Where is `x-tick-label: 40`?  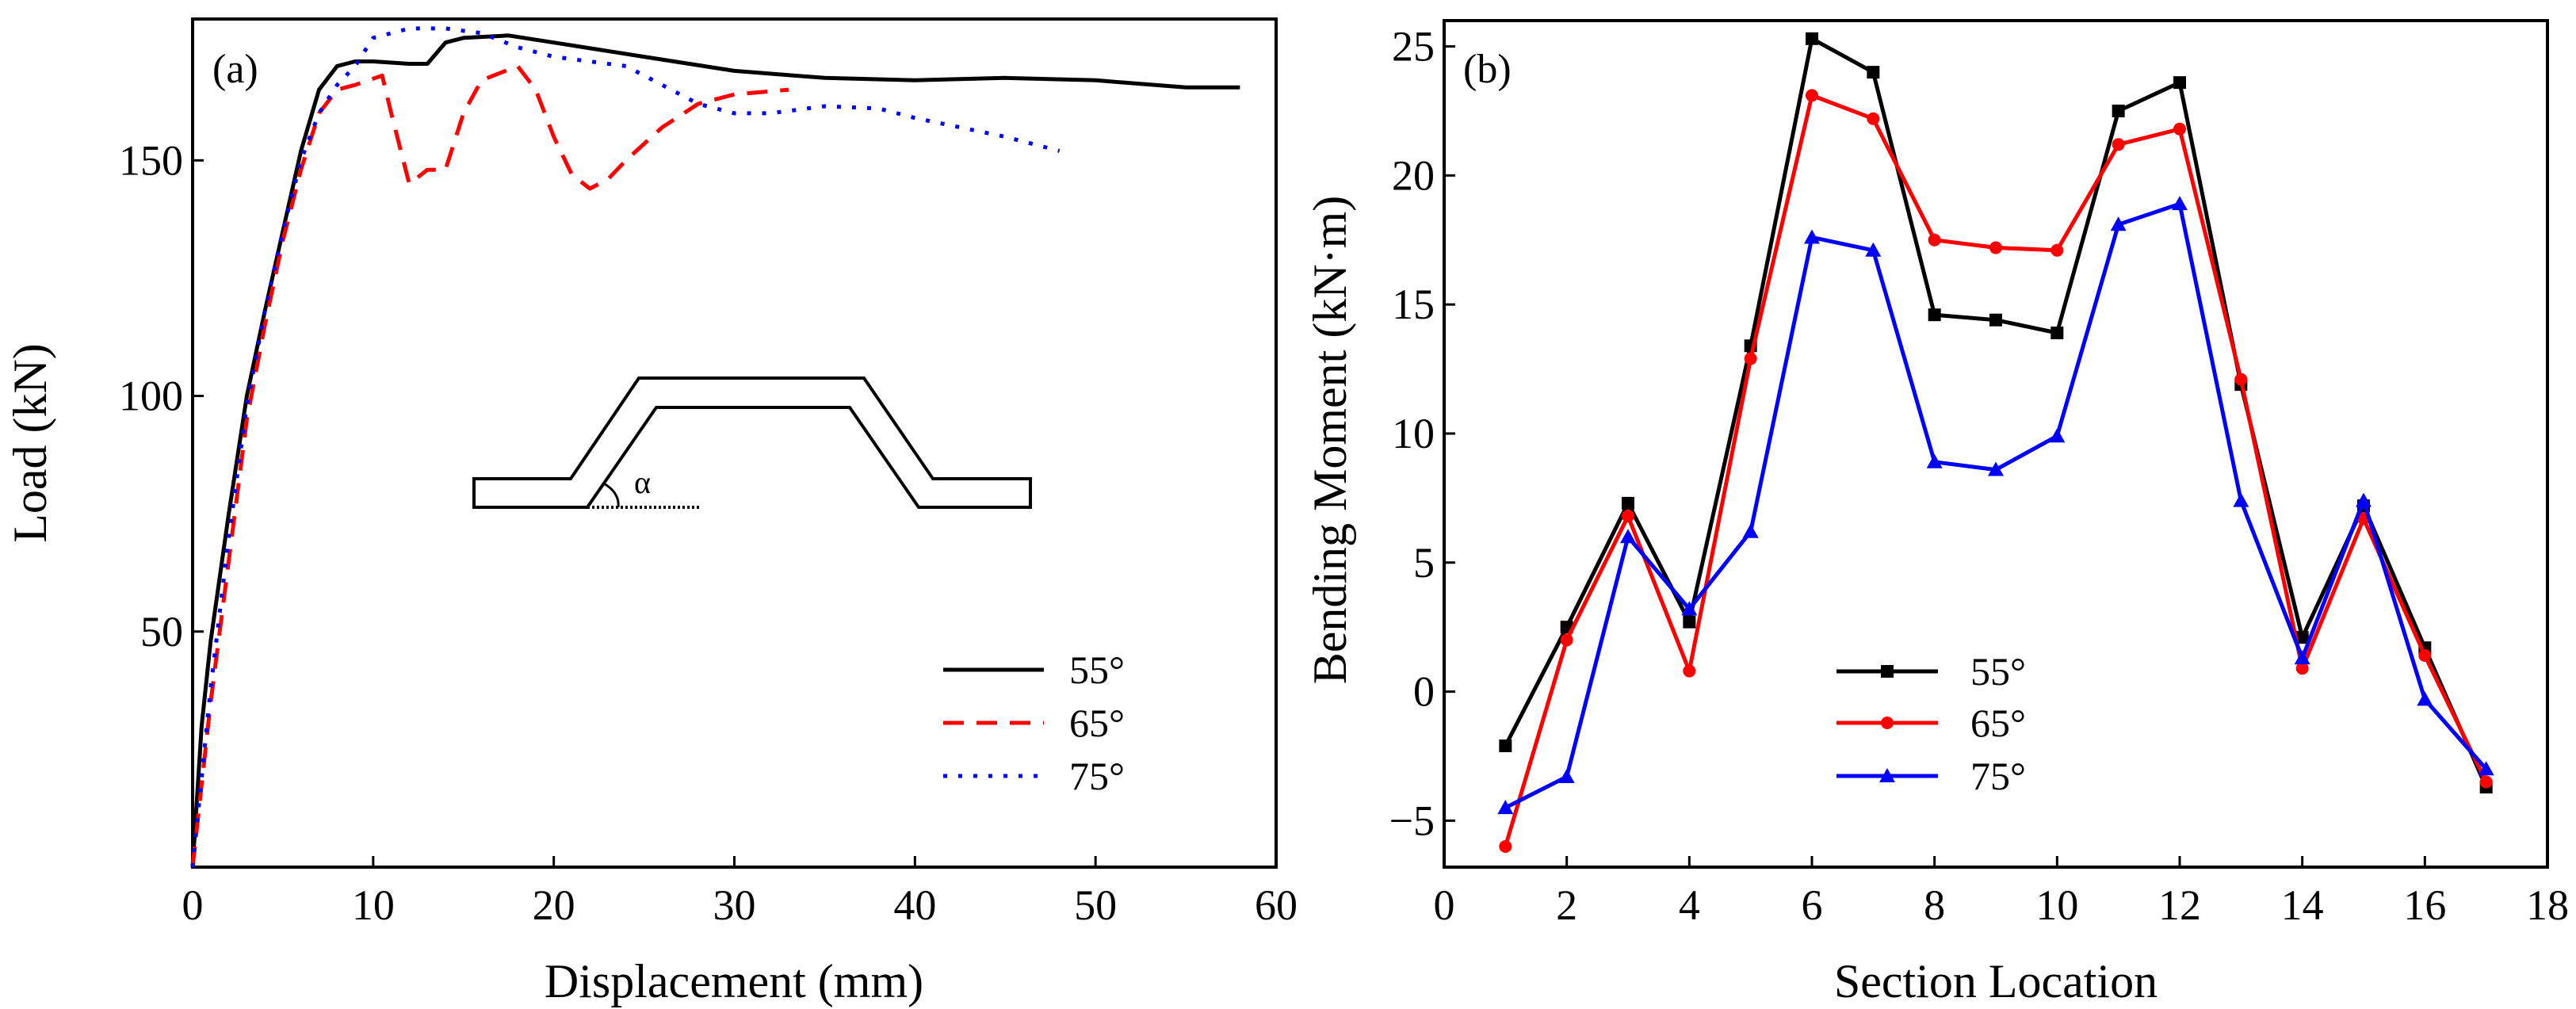
x-tick-label: 40 is located at coordinates (914, 905).